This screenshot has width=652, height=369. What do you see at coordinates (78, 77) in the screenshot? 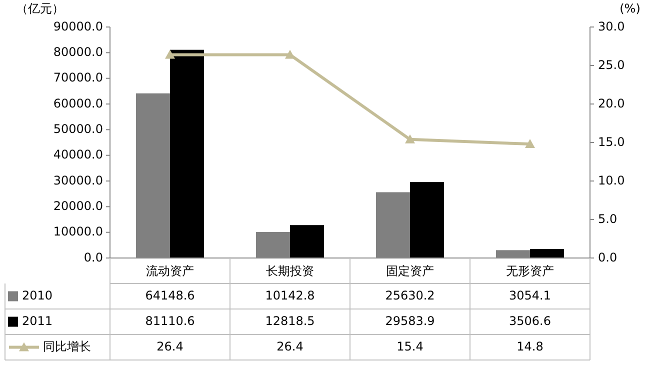
I see `y-tick-label: 70000.0` at bounding box center [78, 77].